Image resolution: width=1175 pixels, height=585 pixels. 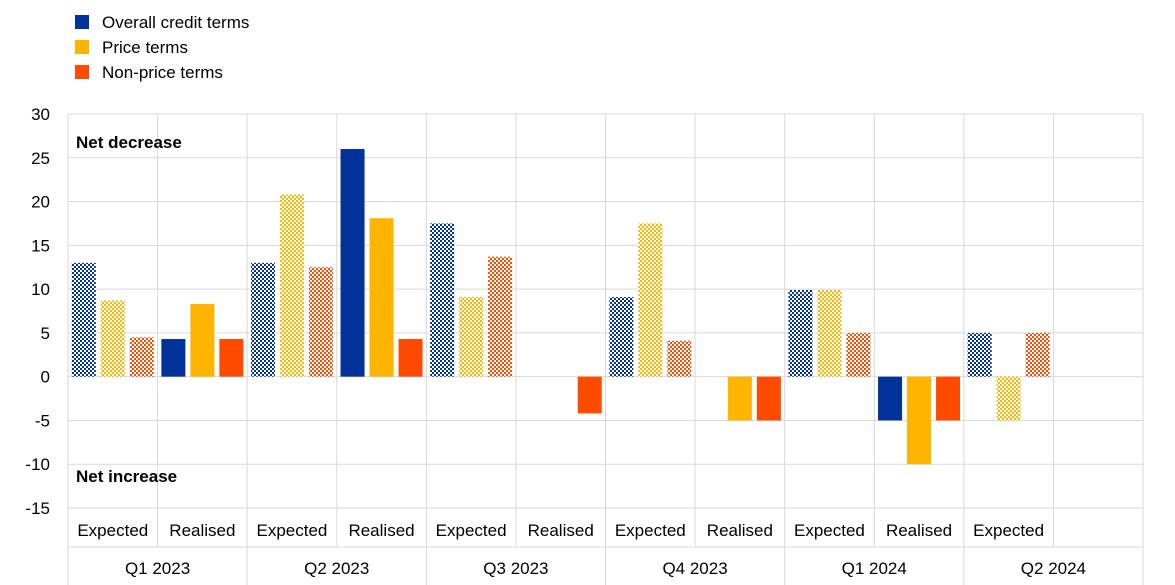 I want to click on y-tick-label: 5, so click(x=45, y=333).